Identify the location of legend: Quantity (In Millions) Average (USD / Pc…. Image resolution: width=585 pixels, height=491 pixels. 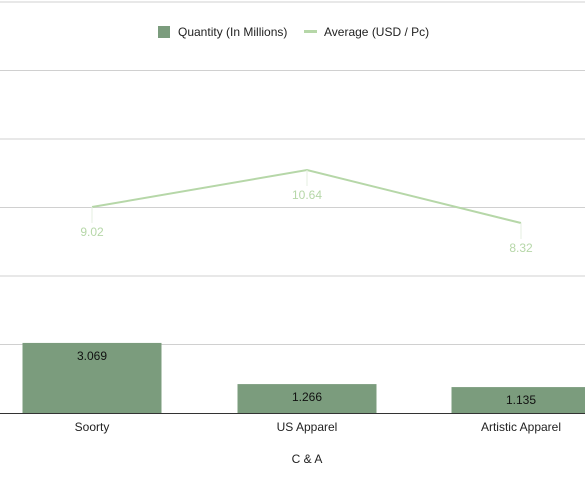
(293, 32).